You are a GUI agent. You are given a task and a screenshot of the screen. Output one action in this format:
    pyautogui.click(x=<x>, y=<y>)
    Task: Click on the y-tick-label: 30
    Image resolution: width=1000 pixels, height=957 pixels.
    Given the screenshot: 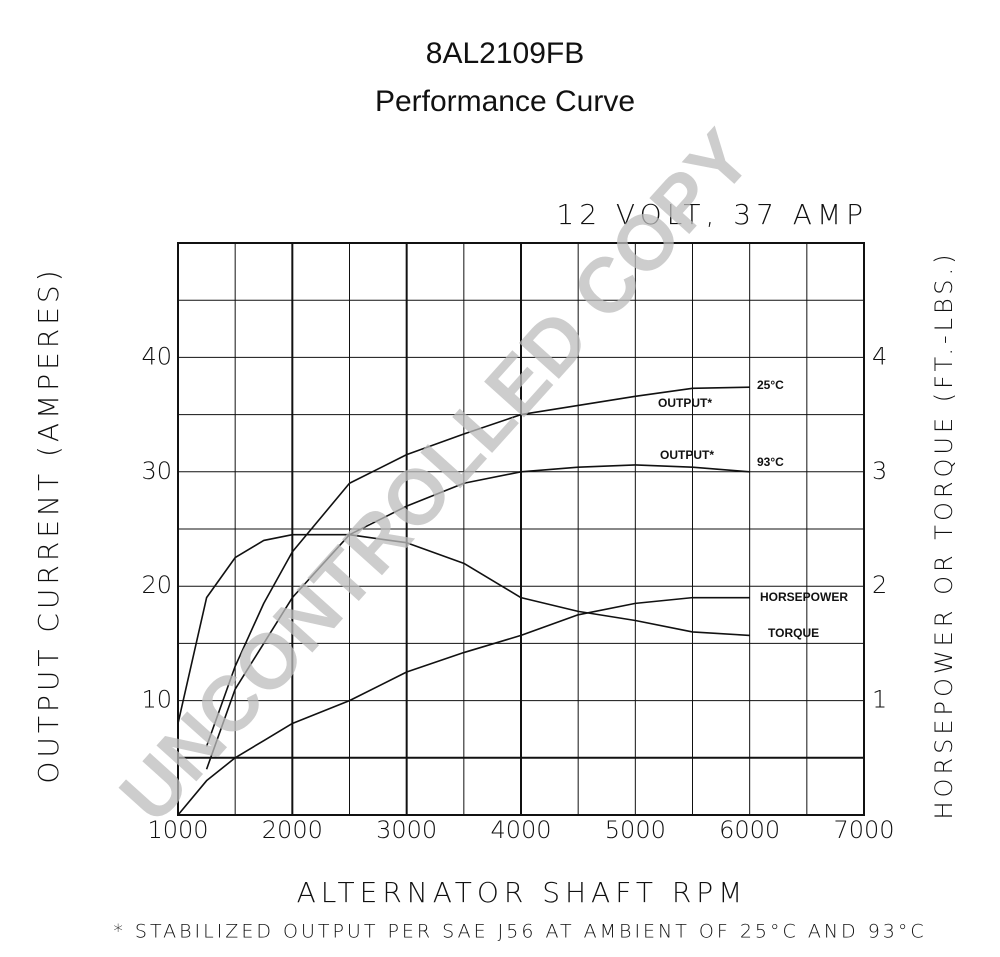 What is the action you would take?
    pyautogui.click(x=156, y=471)
    